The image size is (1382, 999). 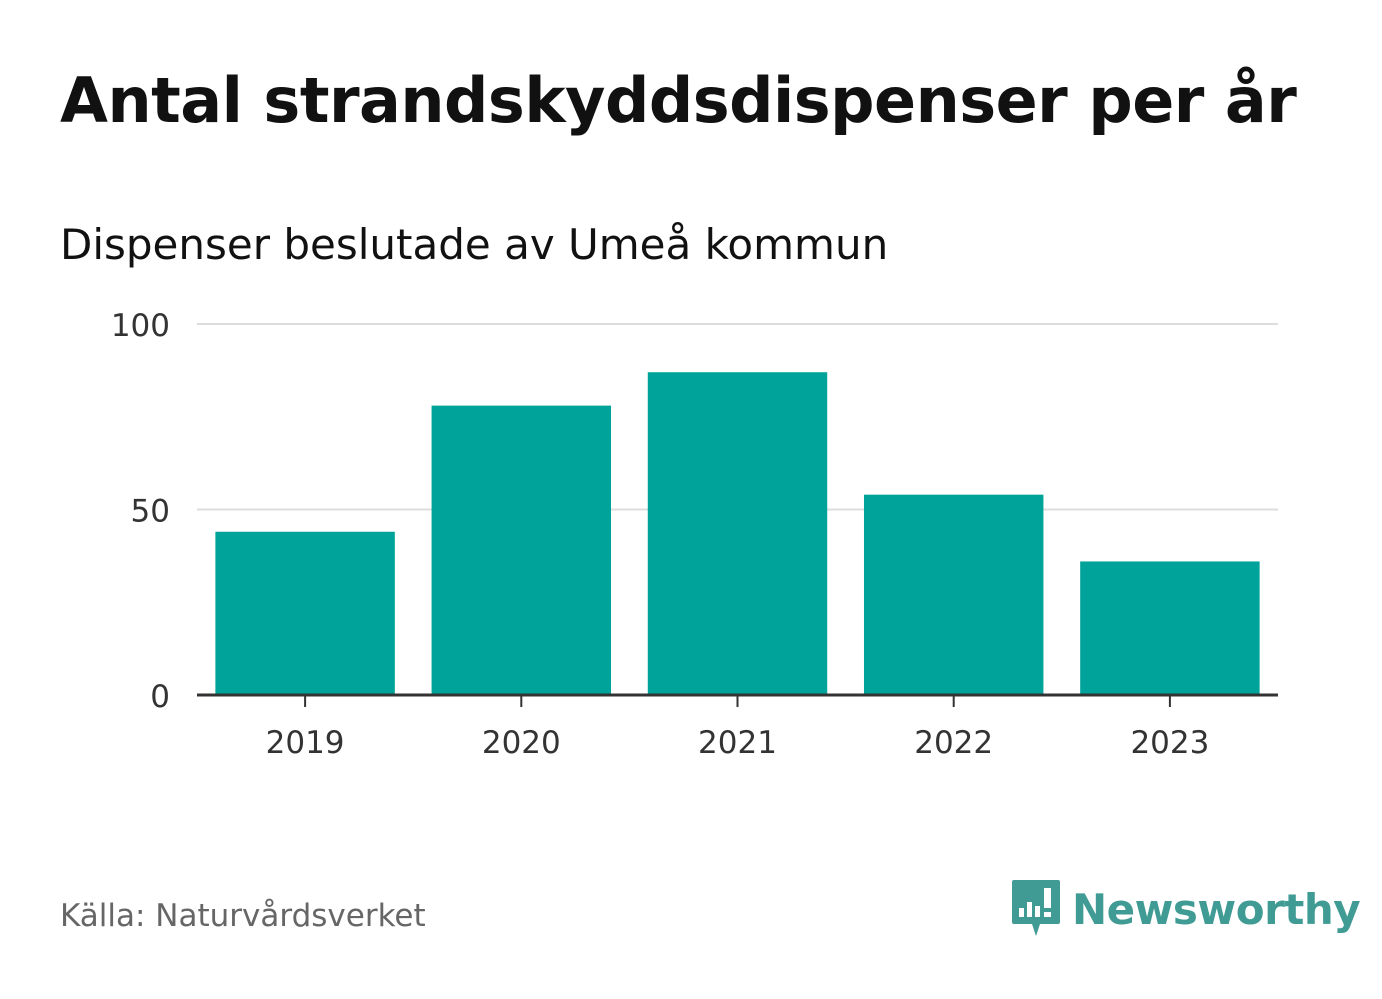 What do you see at coordinates (474, 244) in the screenshot?
I see `chart-subtitle: Dispenser beslutade av Umeå kommun` at bounding box center [474, 244].